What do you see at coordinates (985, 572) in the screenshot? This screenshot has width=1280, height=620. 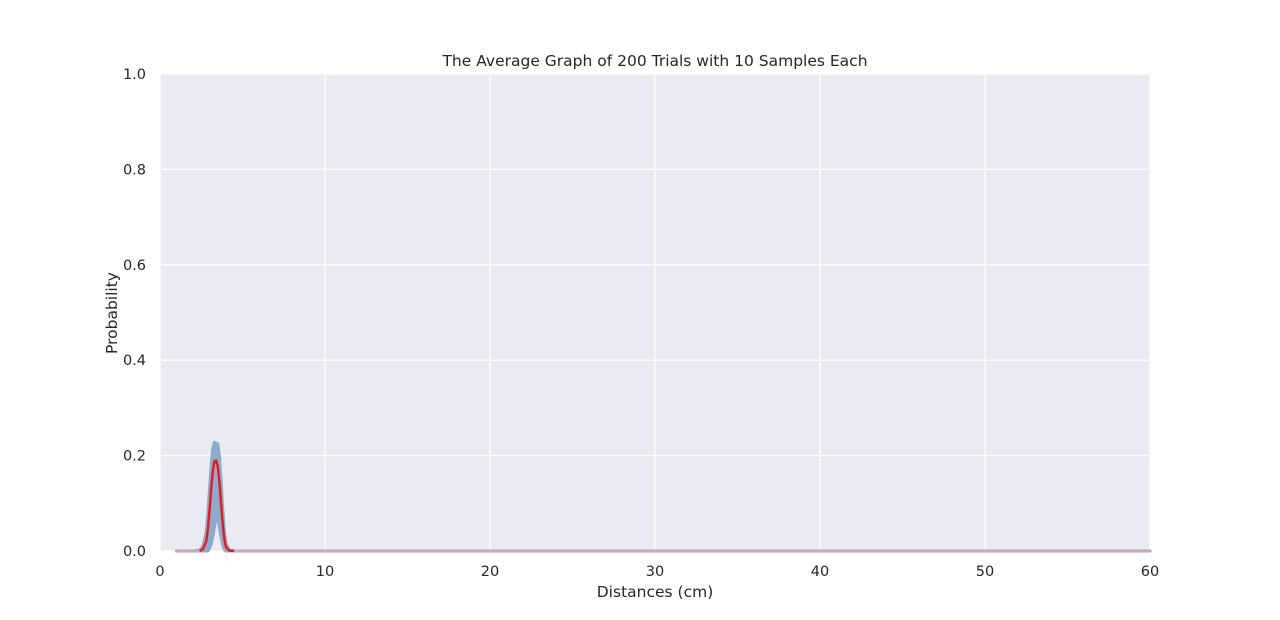 I see `x-tick-label: 50` at bounding box center [985, 572].